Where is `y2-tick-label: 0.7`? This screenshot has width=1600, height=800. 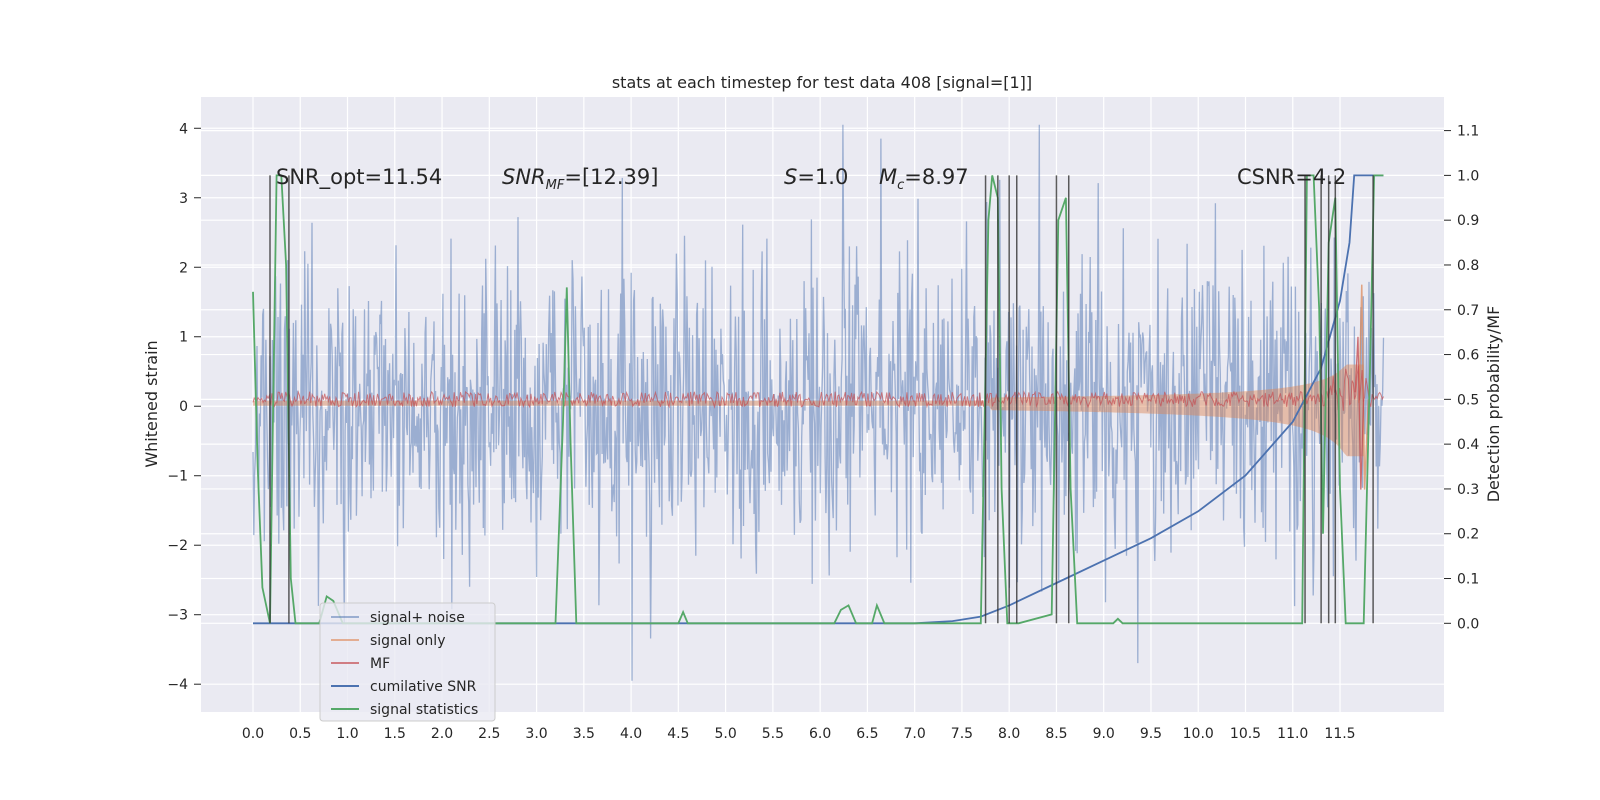
y2-tick-label: 0.7 is located at coordinates (1468, 311).